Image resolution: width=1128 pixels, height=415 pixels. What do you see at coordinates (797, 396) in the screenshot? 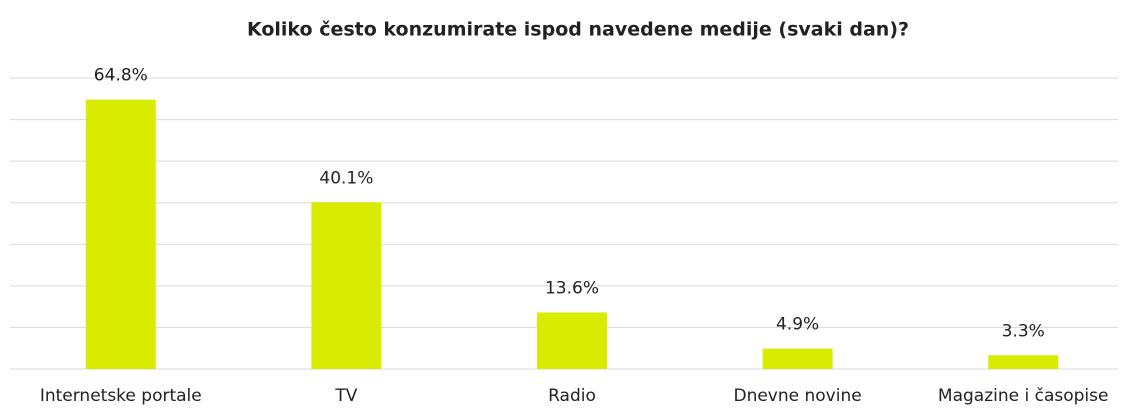
I see `x-tick-label: Dnevne novine` at bounding box center [797, 396].